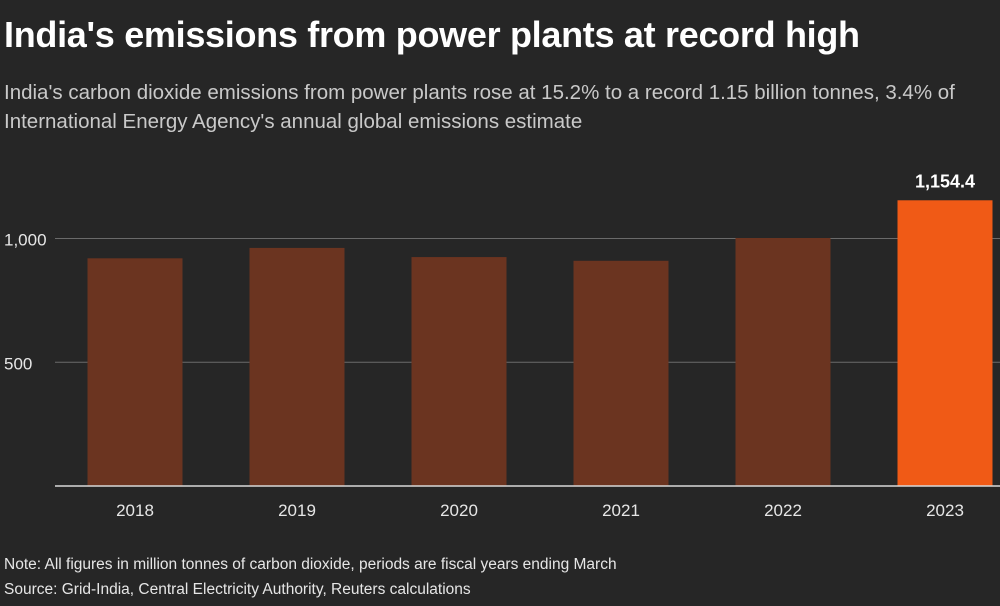 The width and height of the screenshot is (1000, 606). Describe the element at coordinates (25, 240) in the screenshot. I see `y-tick-label: 1,000` at that location.